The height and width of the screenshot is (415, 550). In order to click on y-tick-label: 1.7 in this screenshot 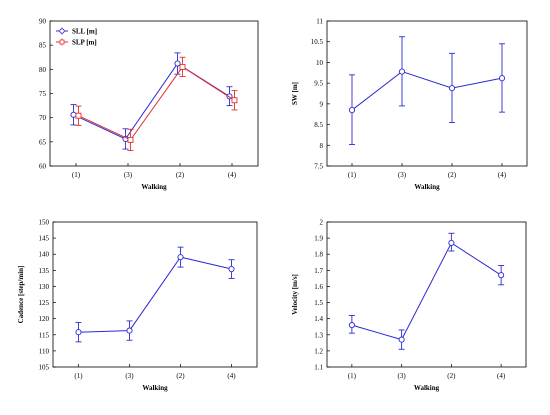, I will do `click(318, 271)`.